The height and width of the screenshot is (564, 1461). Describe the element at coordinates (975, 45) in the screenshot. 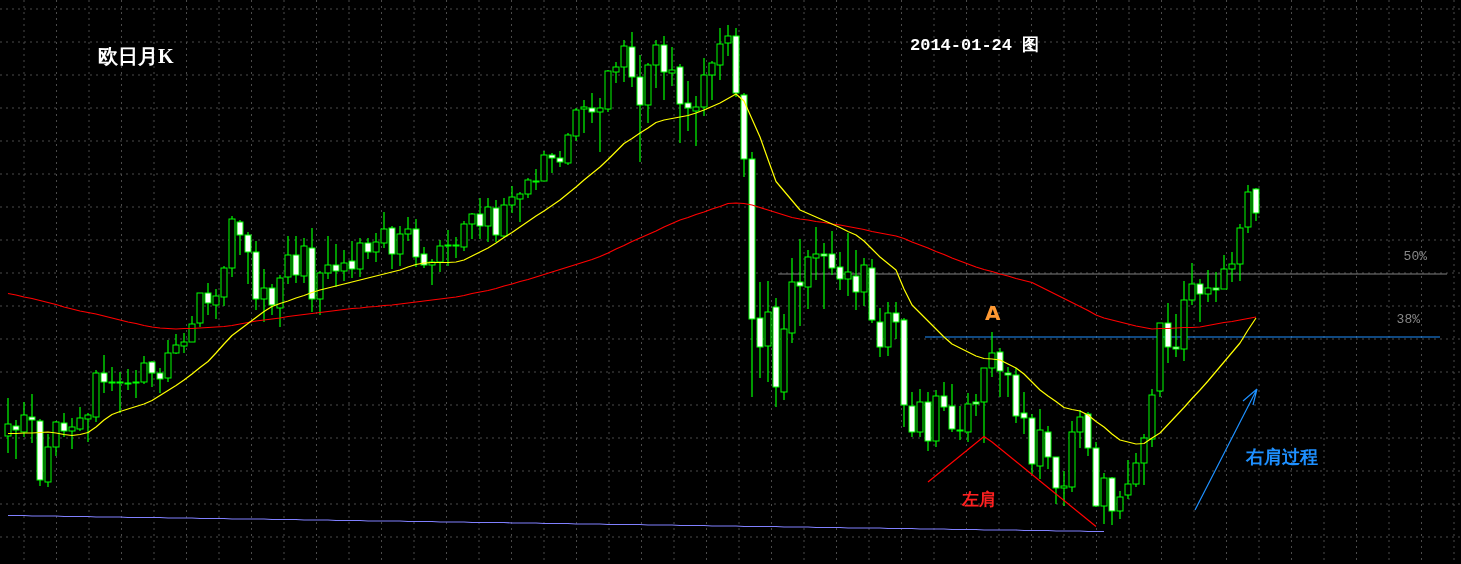

I see `text: 2014-01-24 图` at that location.